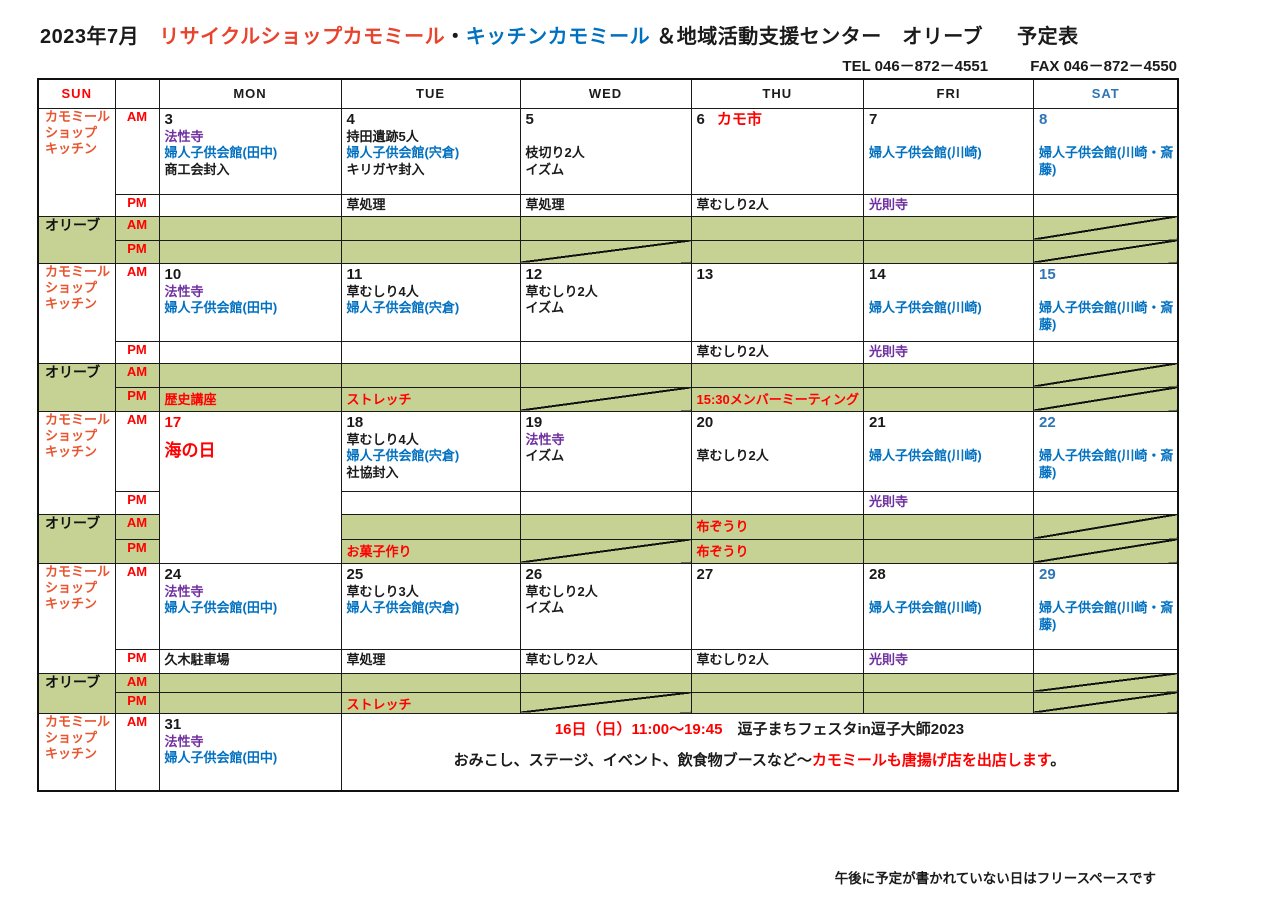 This screenshot has width=1280, height=905. Describe the element at coordinates (1009, 65) in the screenshot. I see `contact-line: TEL 046－872－4551 FAX 046－872－4550` at that location.